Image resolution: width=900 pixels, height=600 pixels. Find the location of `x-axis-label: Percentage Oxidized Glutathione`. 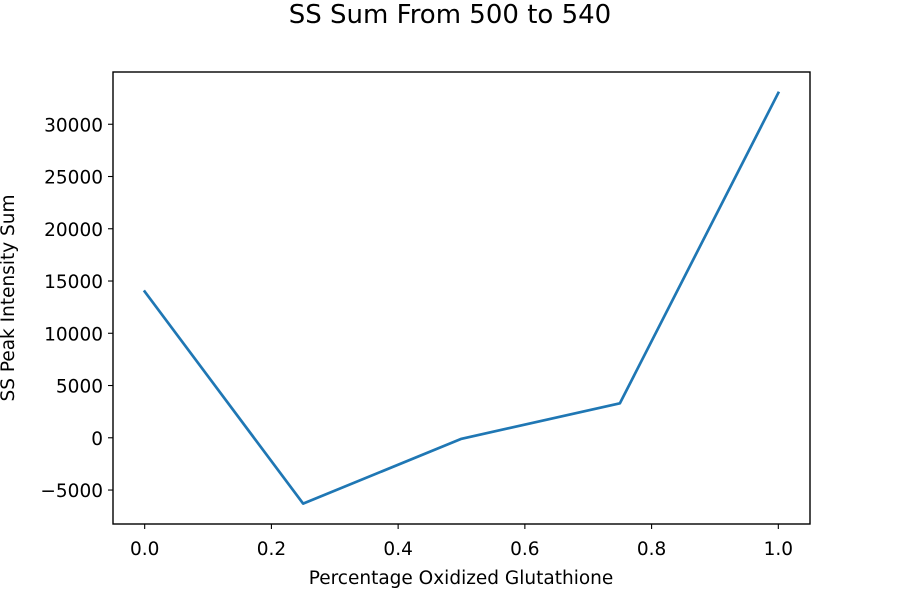

x-axis-label: Percentage Oxidized Glutathione is located at coordinates (461, 578).